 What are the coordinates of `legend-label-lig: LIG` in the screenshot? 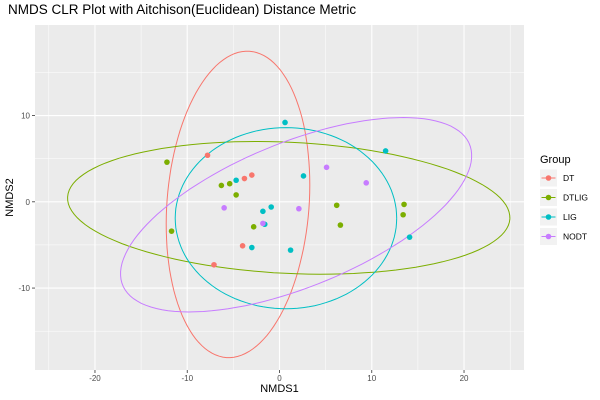 It's located at (570, 217).